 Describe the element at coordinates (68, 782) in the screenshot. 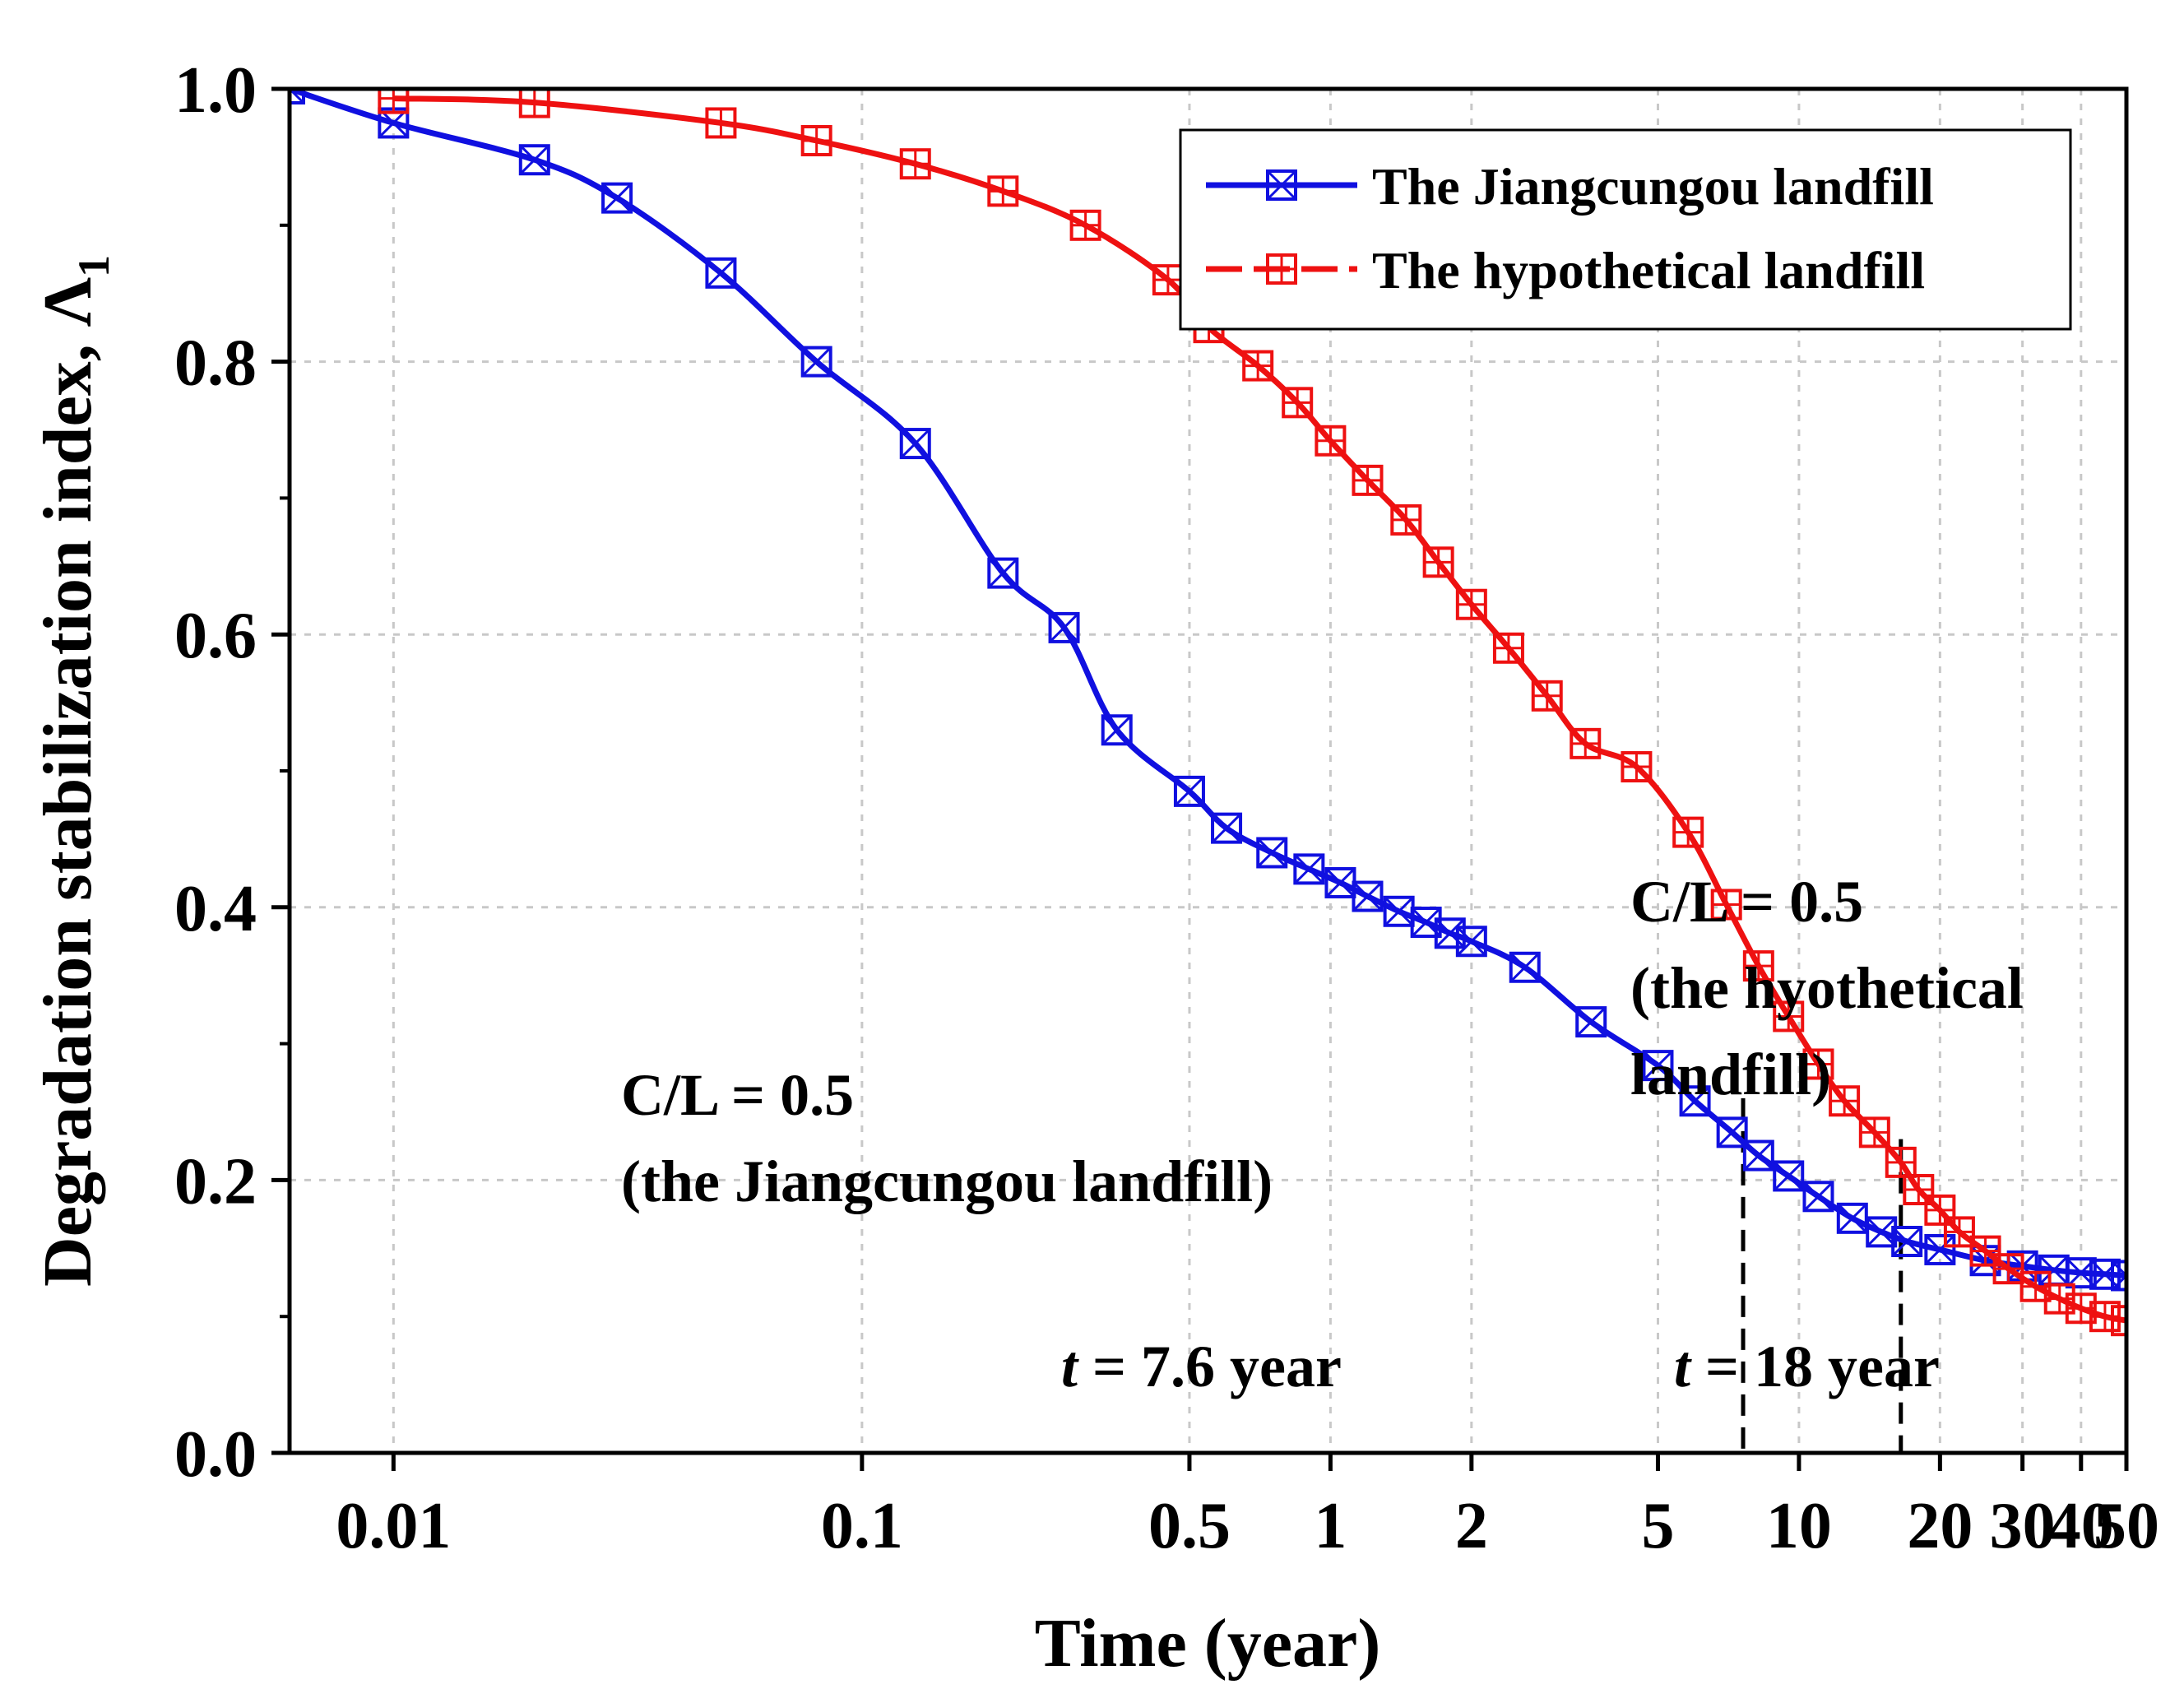

I see `y-axis-title: Degradation stabilization index, Λ` at that location.